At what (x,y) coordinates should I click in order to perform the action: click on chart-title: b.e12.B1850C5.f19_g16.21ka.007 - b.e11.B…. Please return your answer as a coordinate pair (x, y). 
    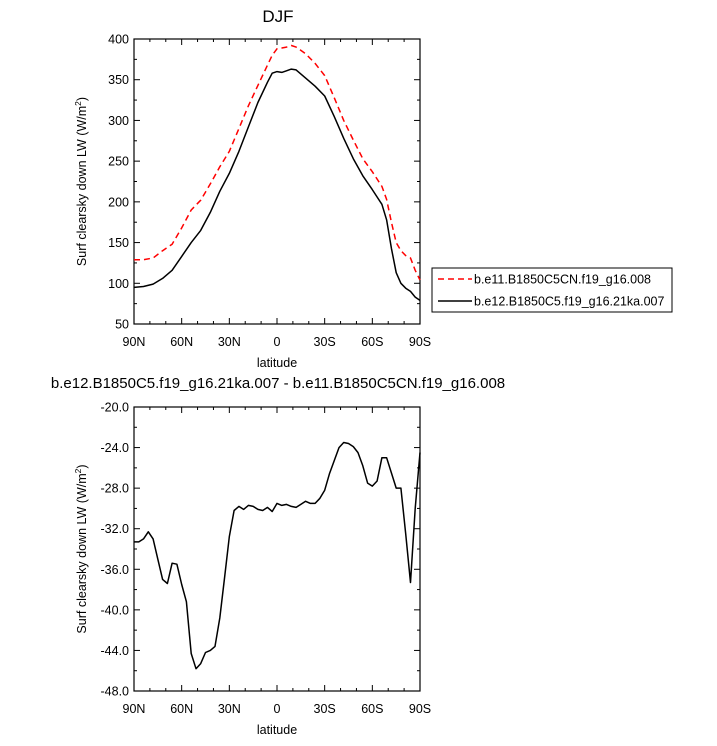
    Looking at the image, I should click on (278, 383).